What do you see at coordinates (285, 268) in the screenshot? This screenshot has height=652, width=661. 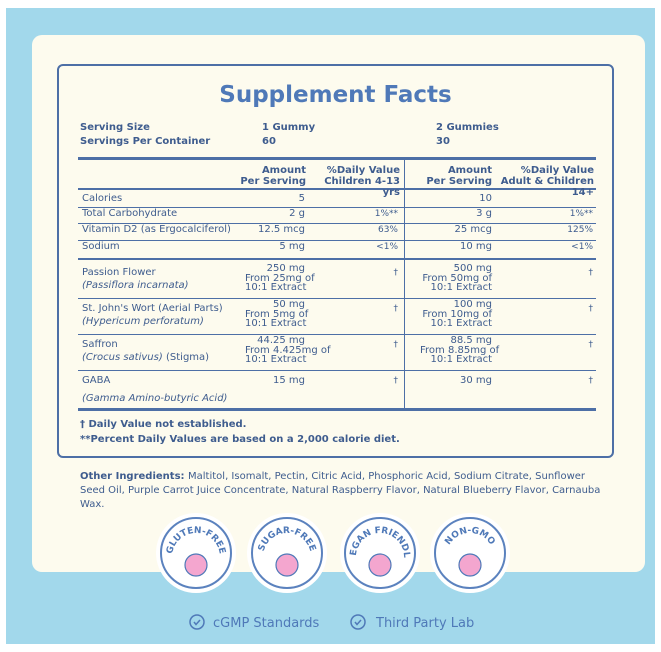 I see `amount-line: 250 mg` at bounding box center [285, 268].